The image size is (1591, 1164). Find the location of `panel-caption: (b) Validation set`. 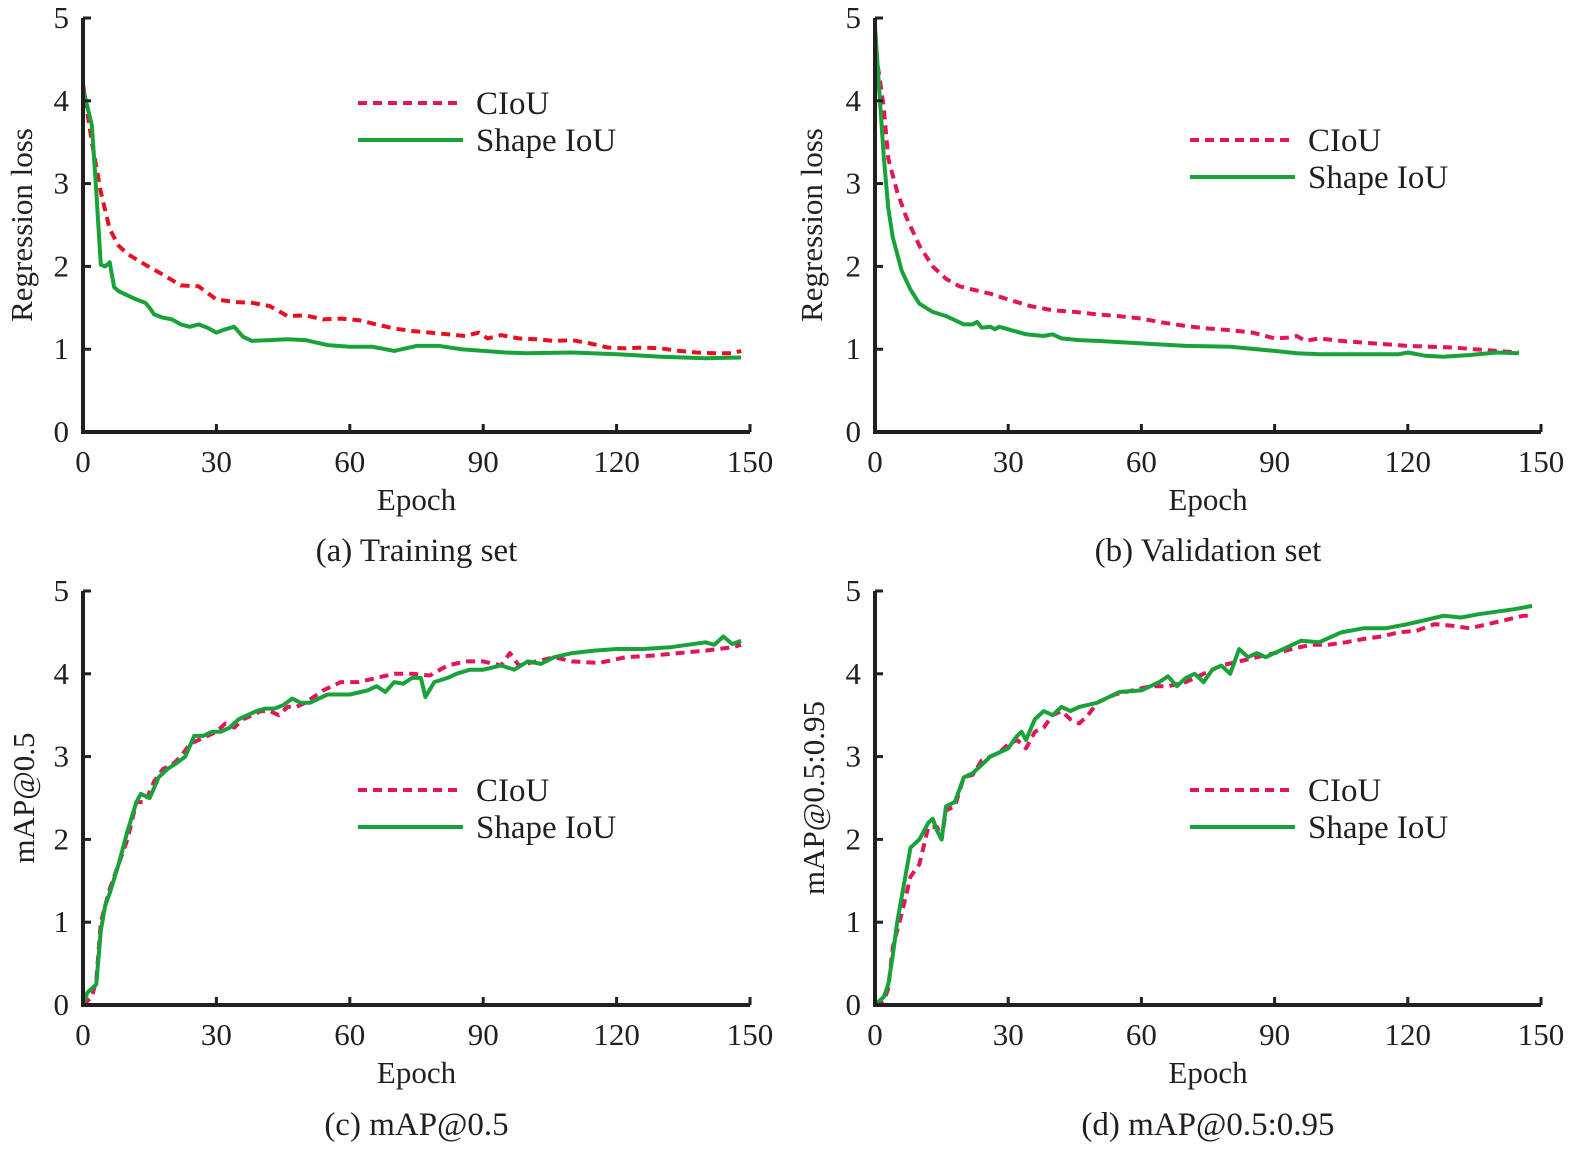

panel-caption: (b) Validation set is located at coordinates (1208, 551).